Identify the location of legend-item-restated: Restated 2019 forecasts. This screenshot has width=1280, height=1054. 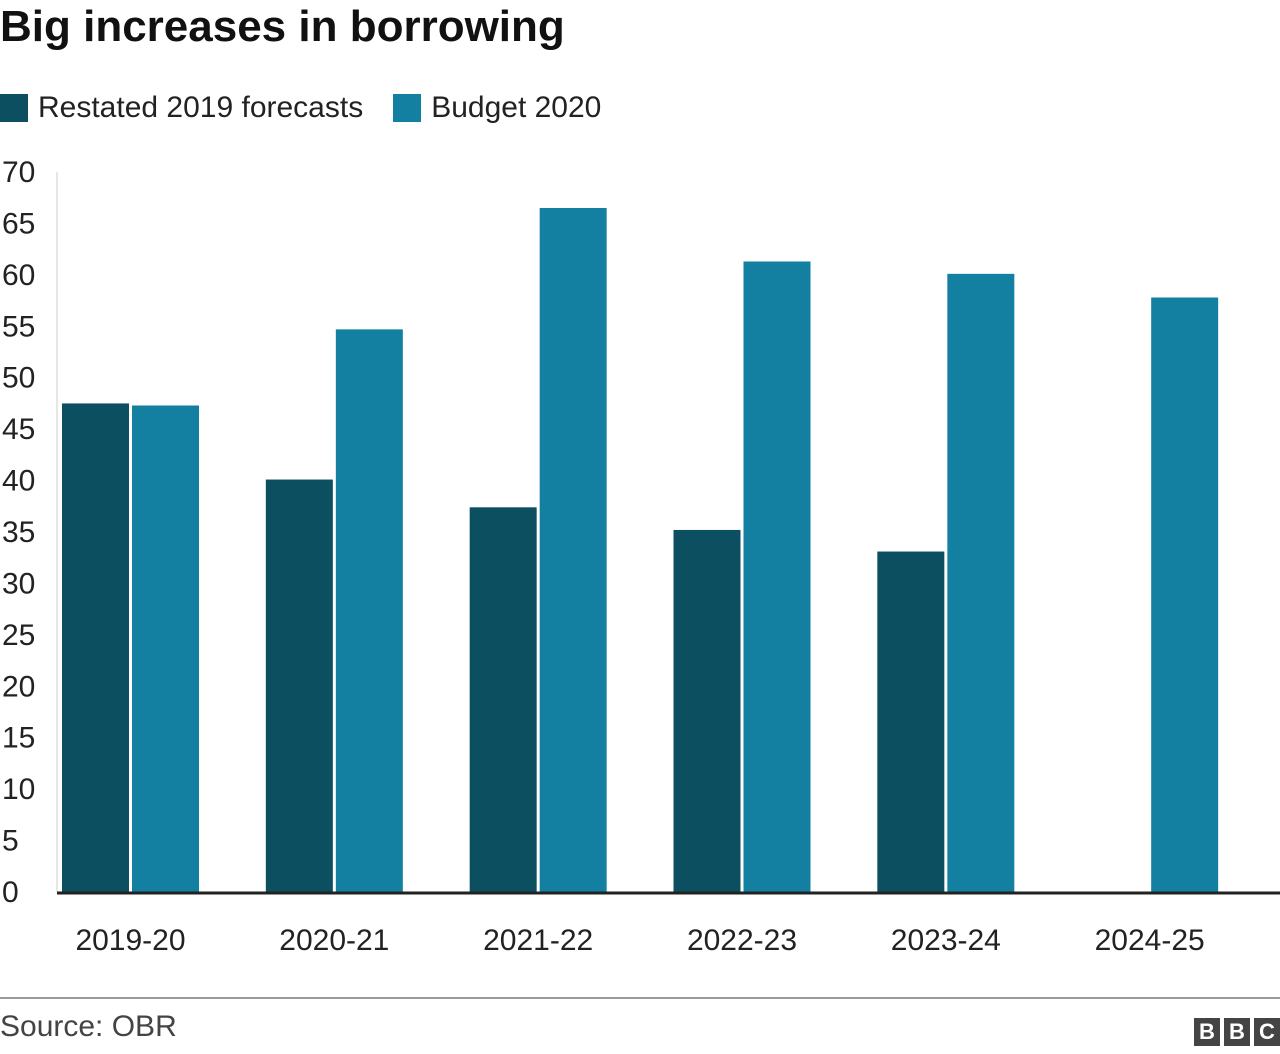
(181, 108).